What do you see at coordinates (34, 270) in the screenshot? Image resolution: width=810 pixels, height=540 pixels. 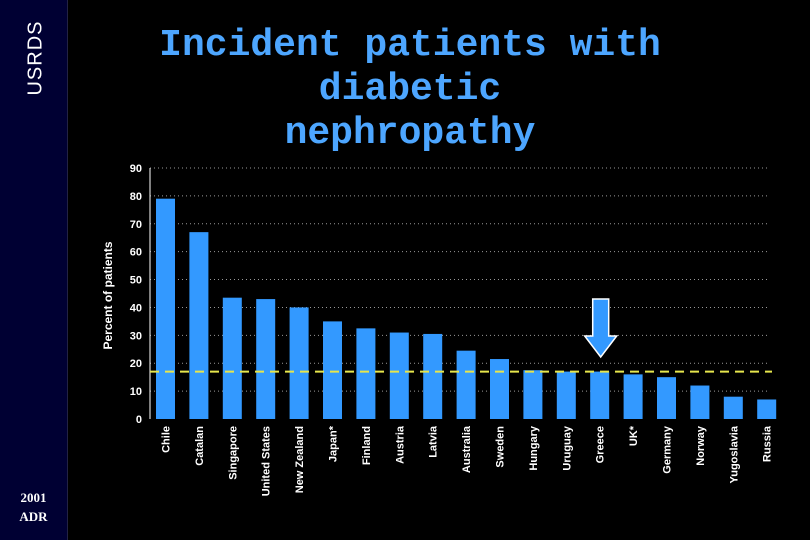 I see `sidebar: USRDS 2001 ADR` at bounding box center [34, 270].